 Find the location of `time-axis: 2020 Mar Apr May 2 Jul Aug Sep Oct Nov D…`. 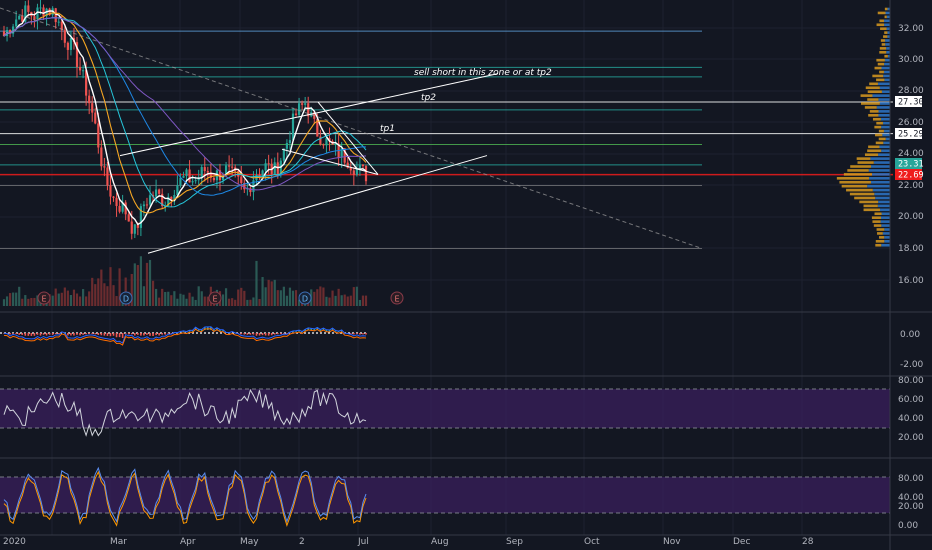

time-axis: 2020 Mar Apr May 2 Jul Aug Sep Oct Nov D… is located at coordinates (408, 542).